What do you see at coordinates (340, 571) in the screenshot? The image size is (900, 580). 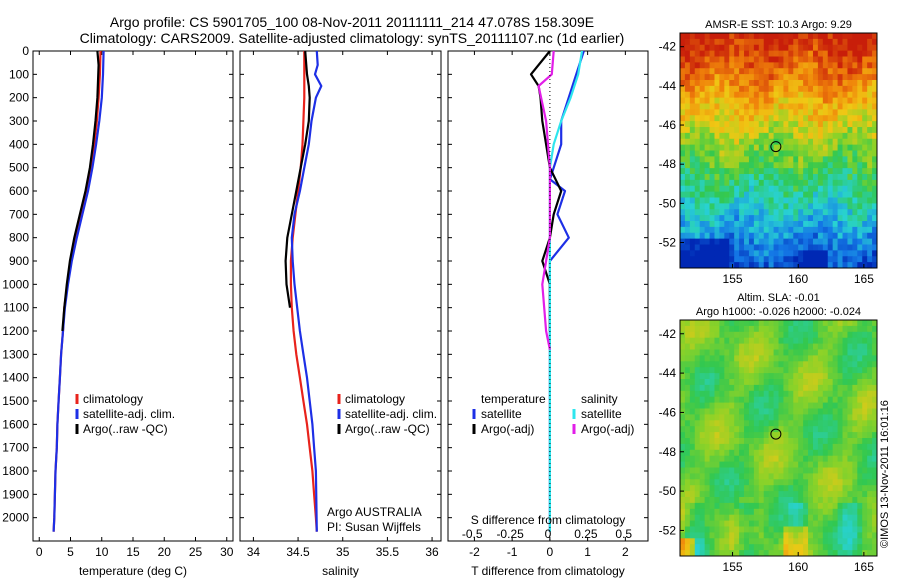 I see `x-axis-label: salinity` at bounding box center [340, 571].